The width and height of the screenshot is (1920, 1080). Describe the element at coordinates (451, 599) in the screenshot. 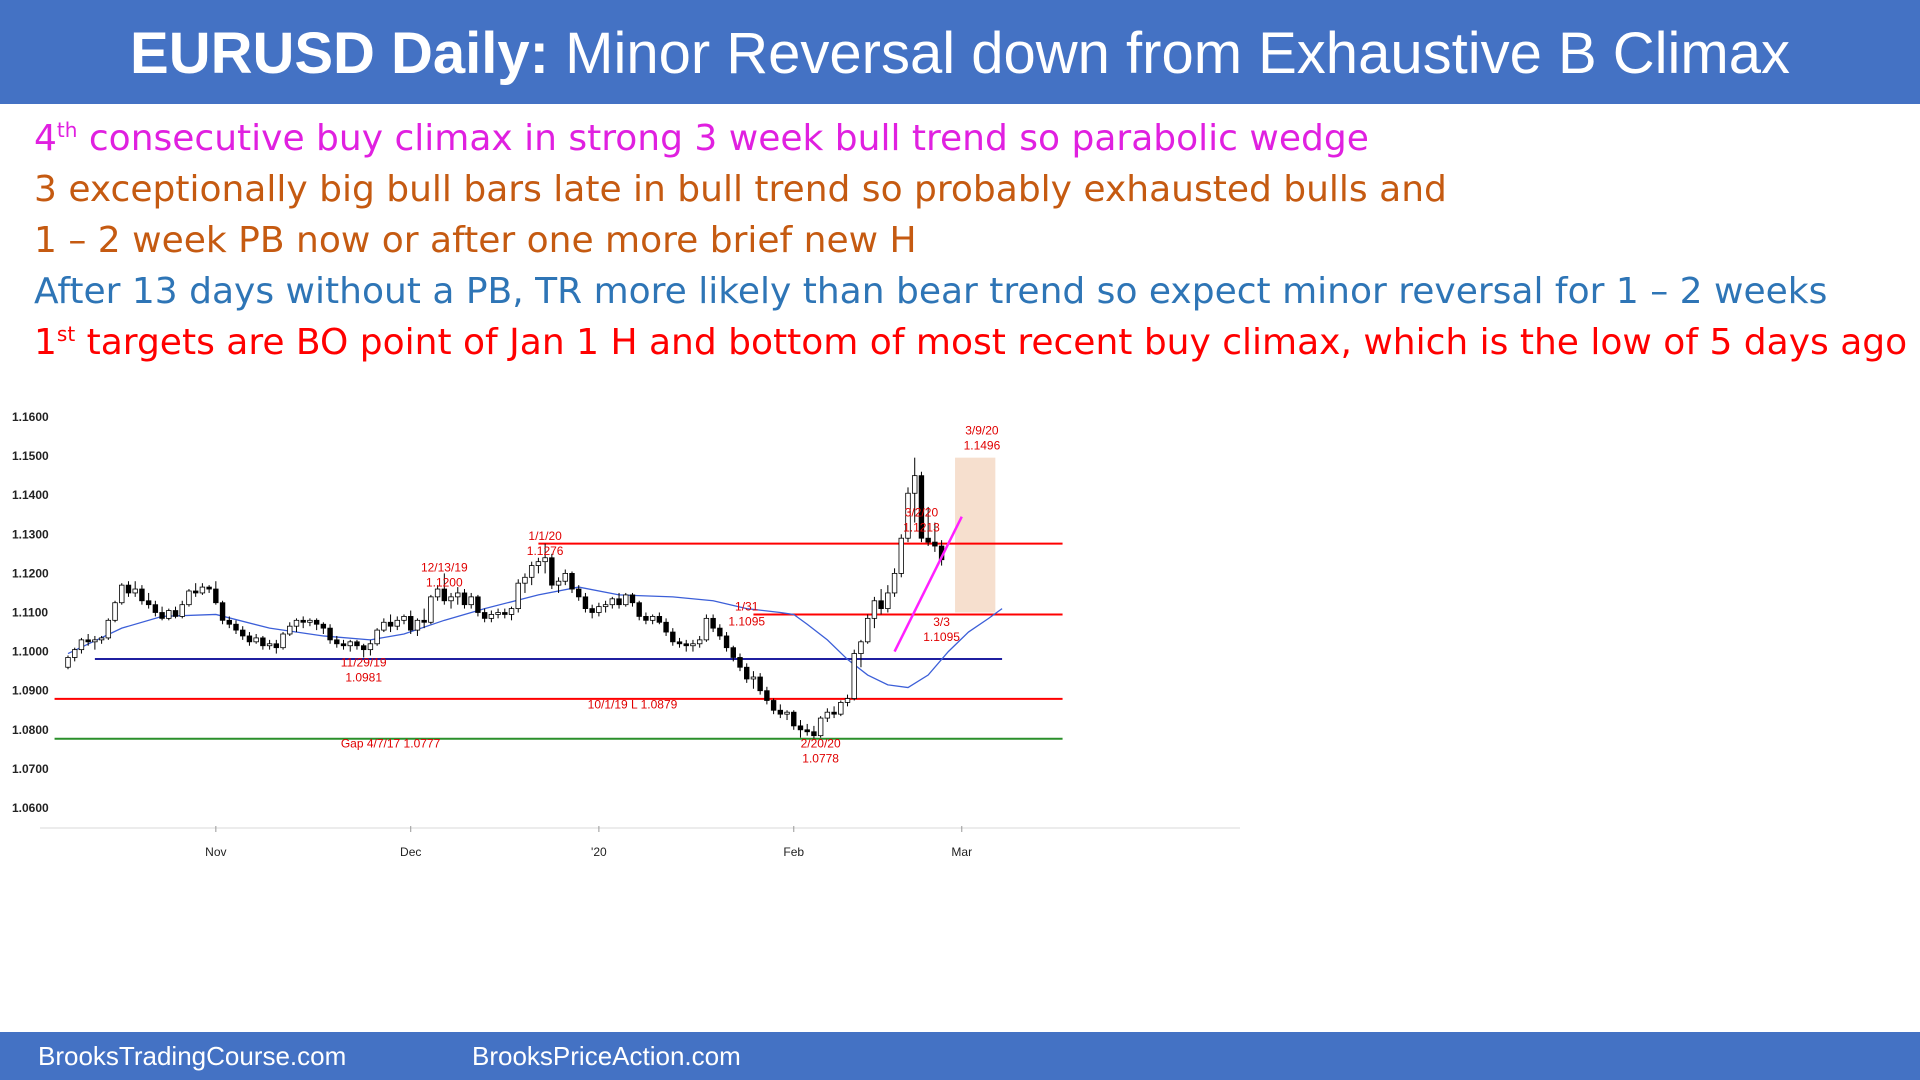

I see `candle-57-body` at that location.